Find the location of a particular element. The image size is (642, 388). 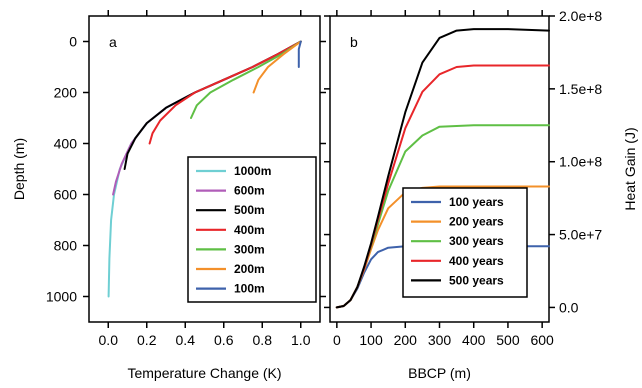

legend-label: 400m is located at coordinates (249, 230).